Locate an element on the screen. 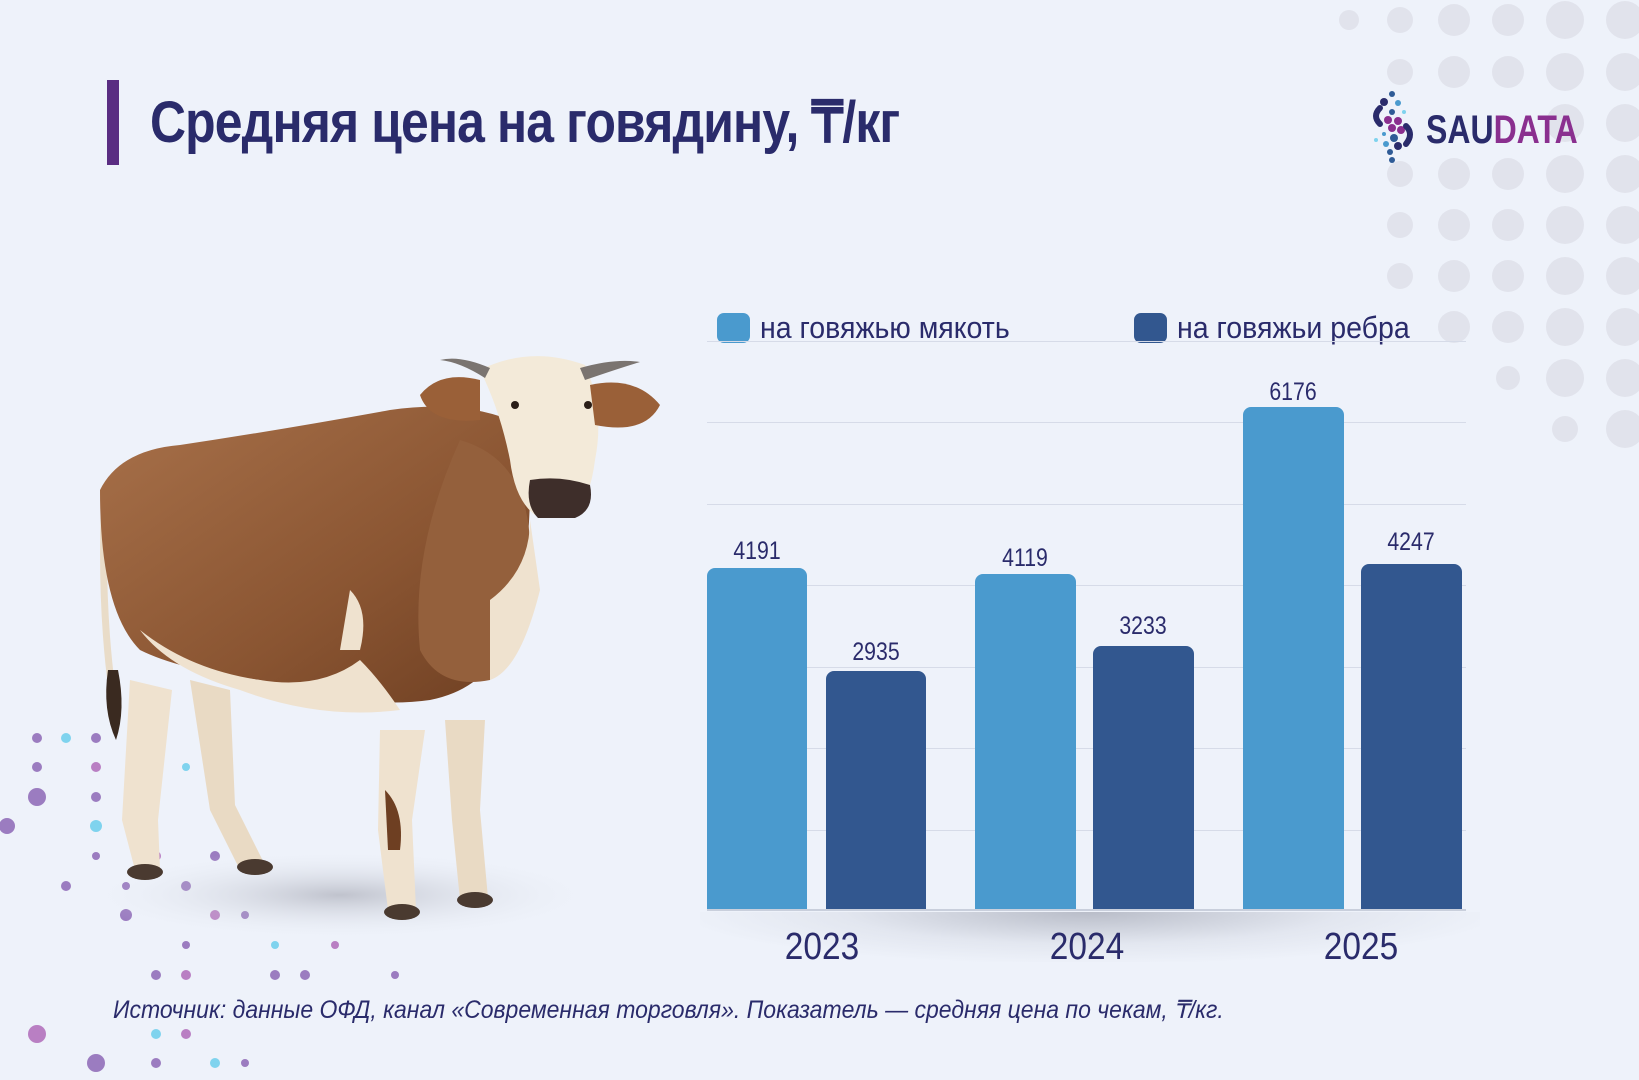 This screenshot has width=1639, height=1080. saudata-logo-icon is located at coordinates (1393, 127).